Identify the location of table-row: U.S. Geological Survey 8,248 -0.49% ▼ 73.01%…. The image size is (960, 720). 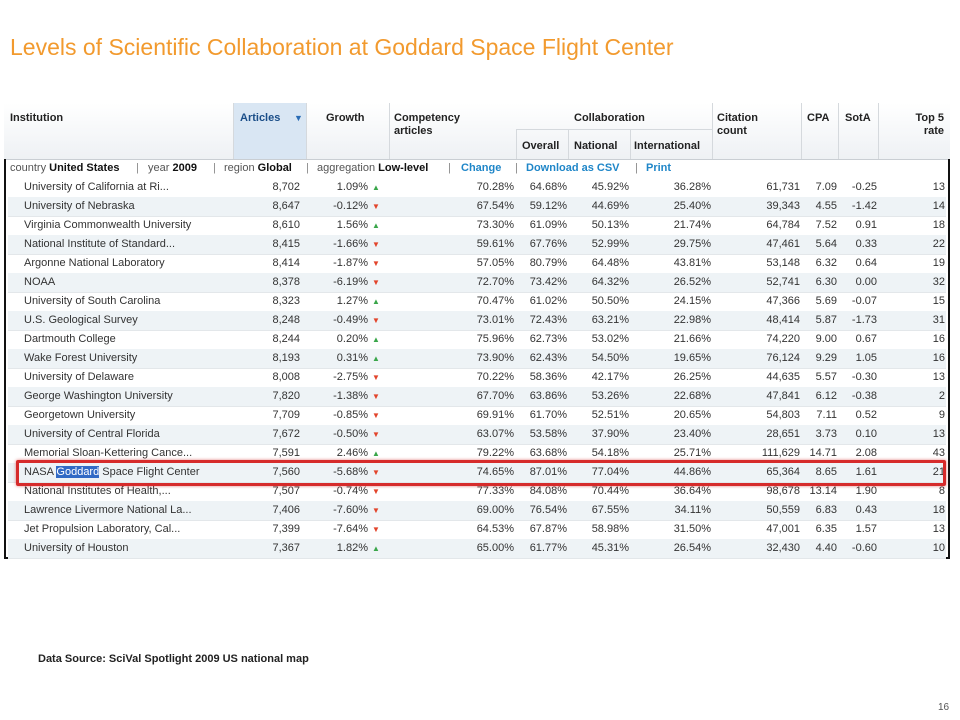
(477, 321).